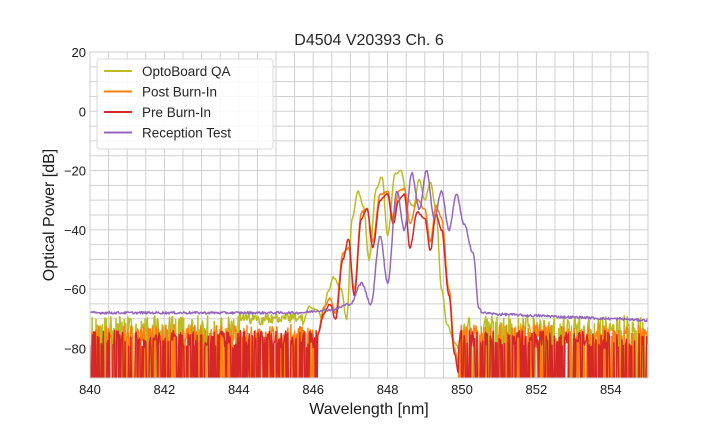 This screenshot has height=432, width=720. What do you see at coordinates (186, 71) in the screenshot?
I see `legend-label: OptoBoard QA` at bounding box center [186, 71].